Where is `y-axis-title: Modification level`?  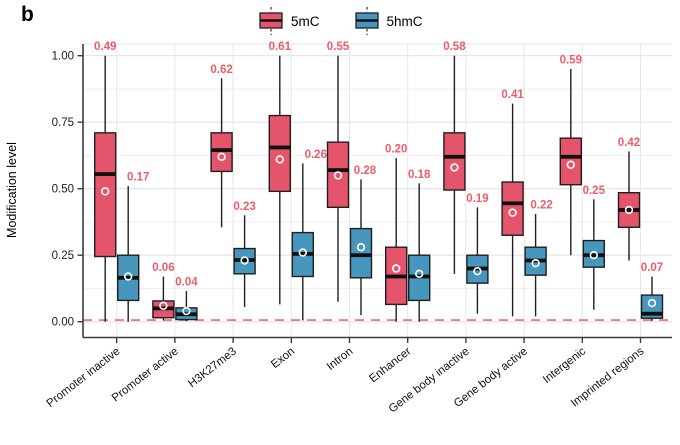
y-axis-title: Modification level is located at coordinates (12, 190).